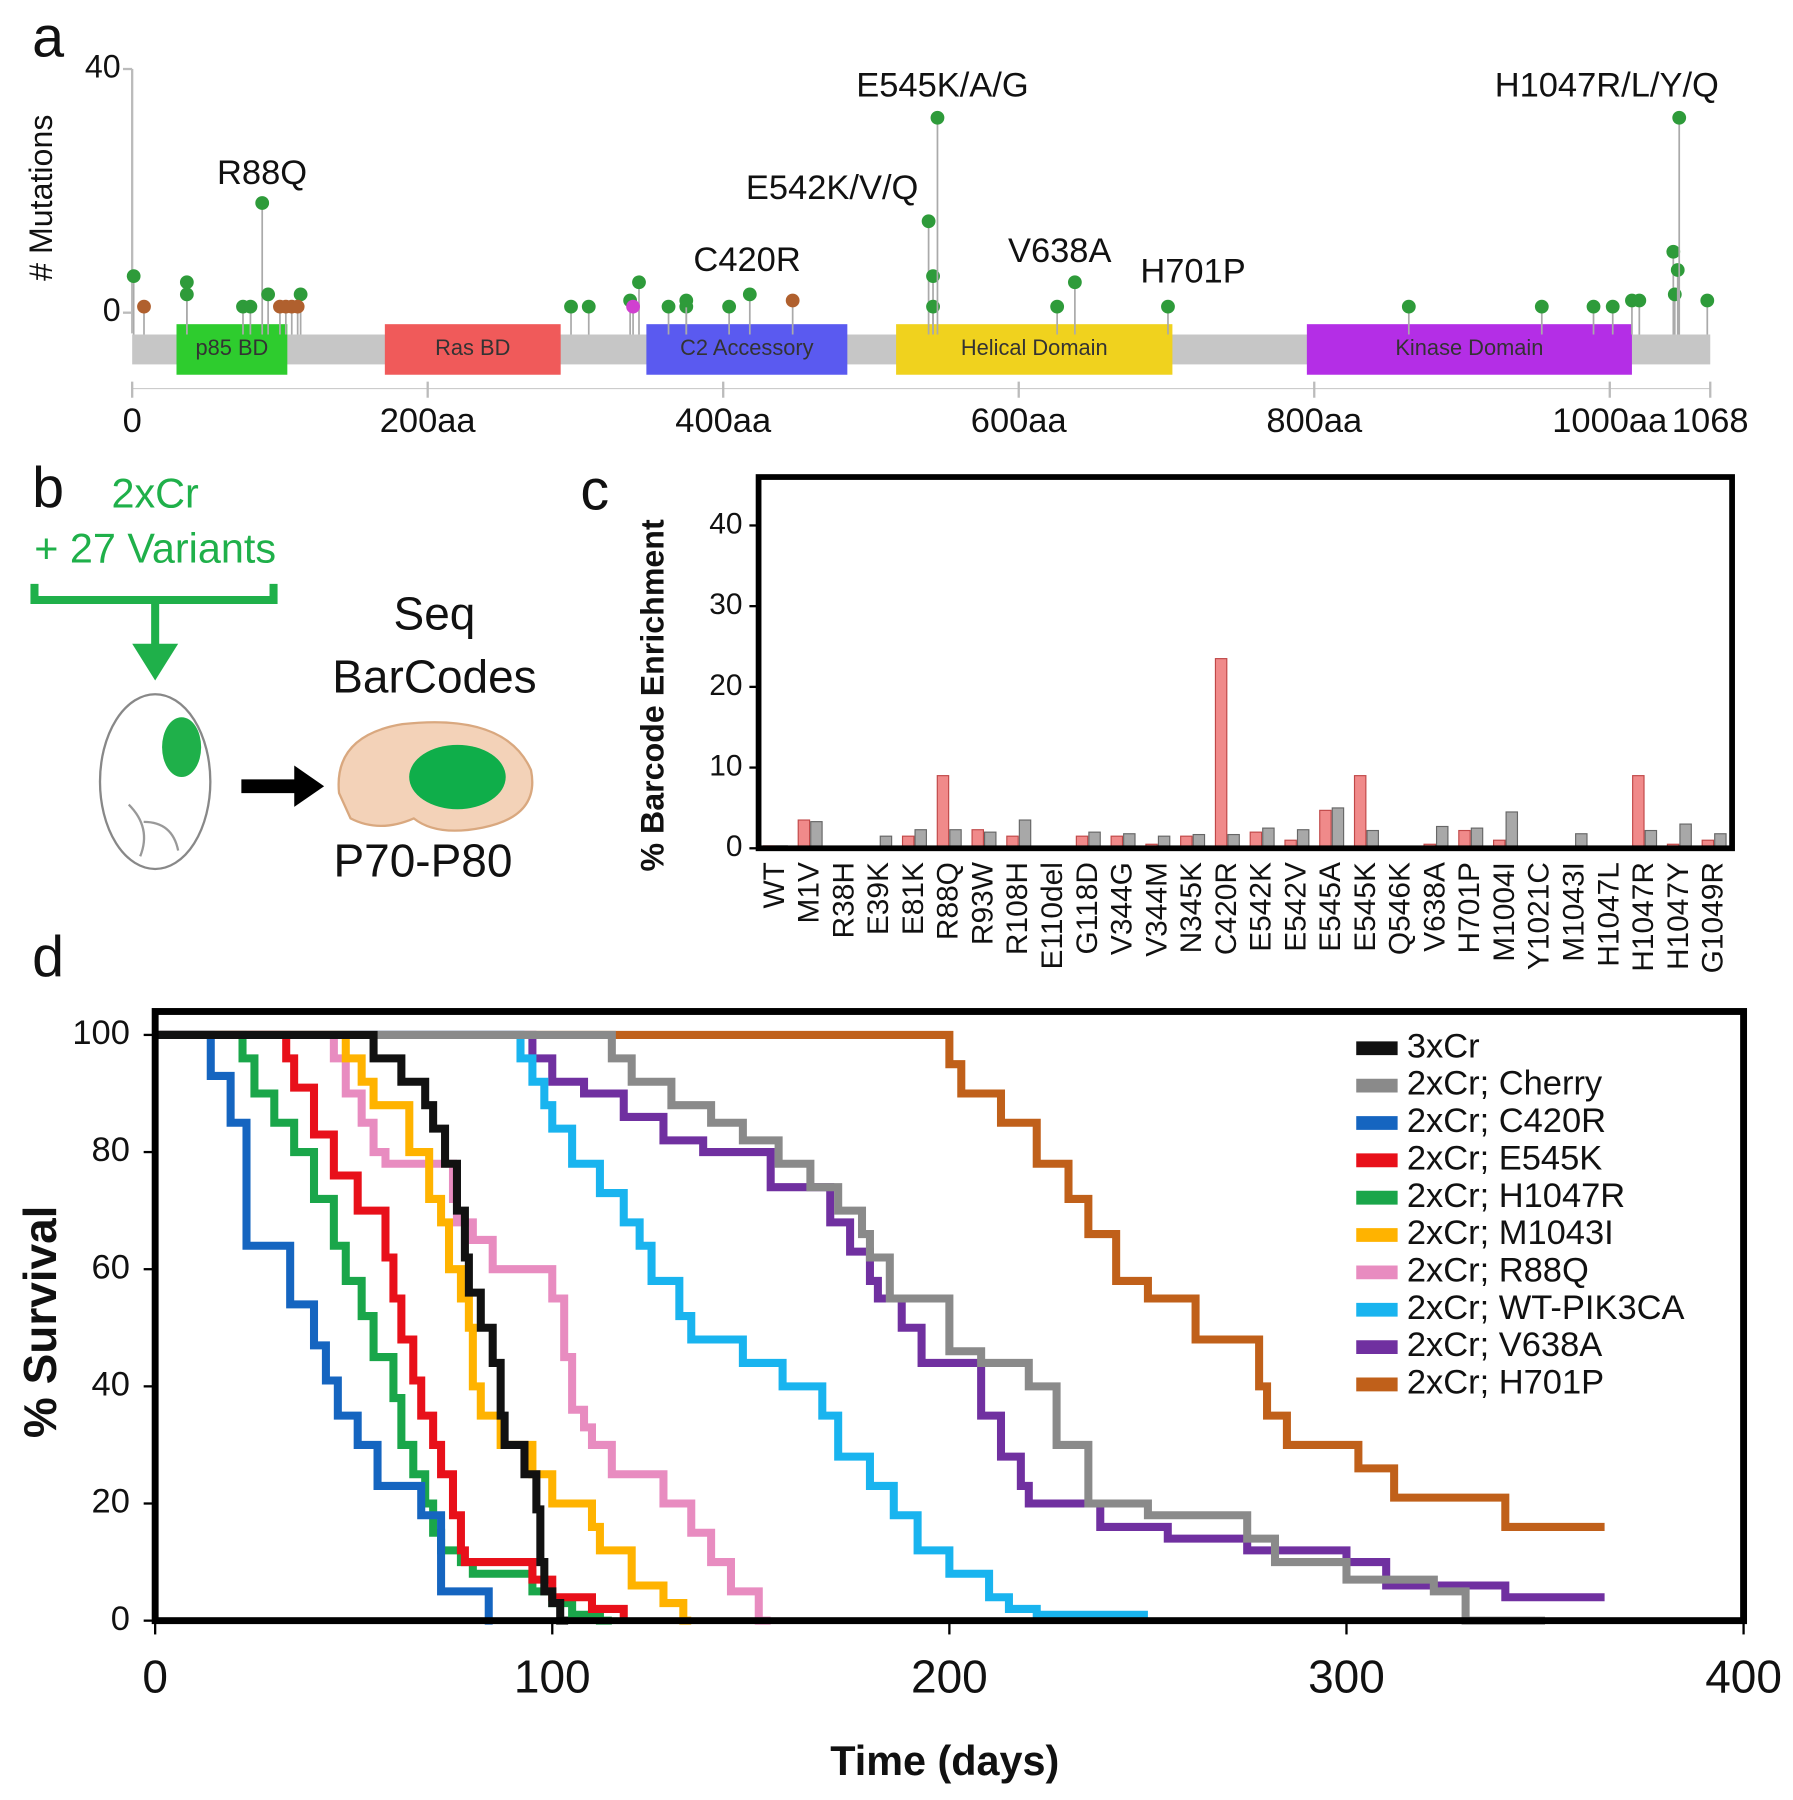 Image resolution: width=1793 pixels, height=1800 pixels. I want to click on legend-label: 2xCr; WT-PIK3CA, so click(1546, 1308).